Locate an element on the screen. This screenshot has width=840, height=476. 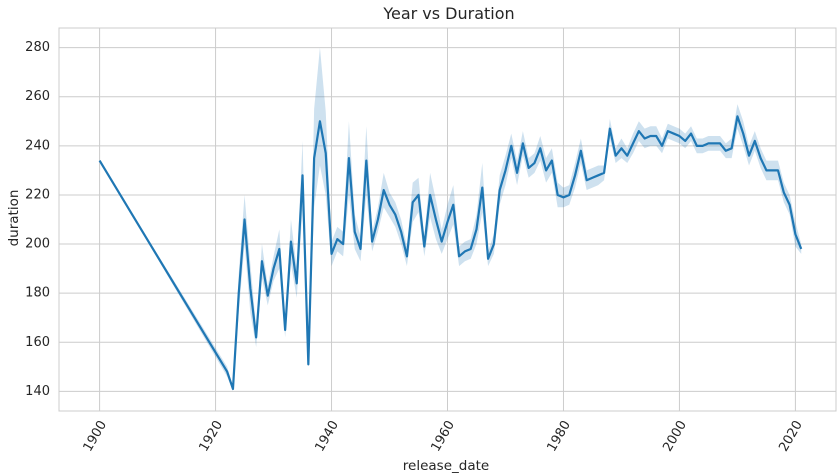
y-tick-label: 260 is located at coordinates (37, 96).